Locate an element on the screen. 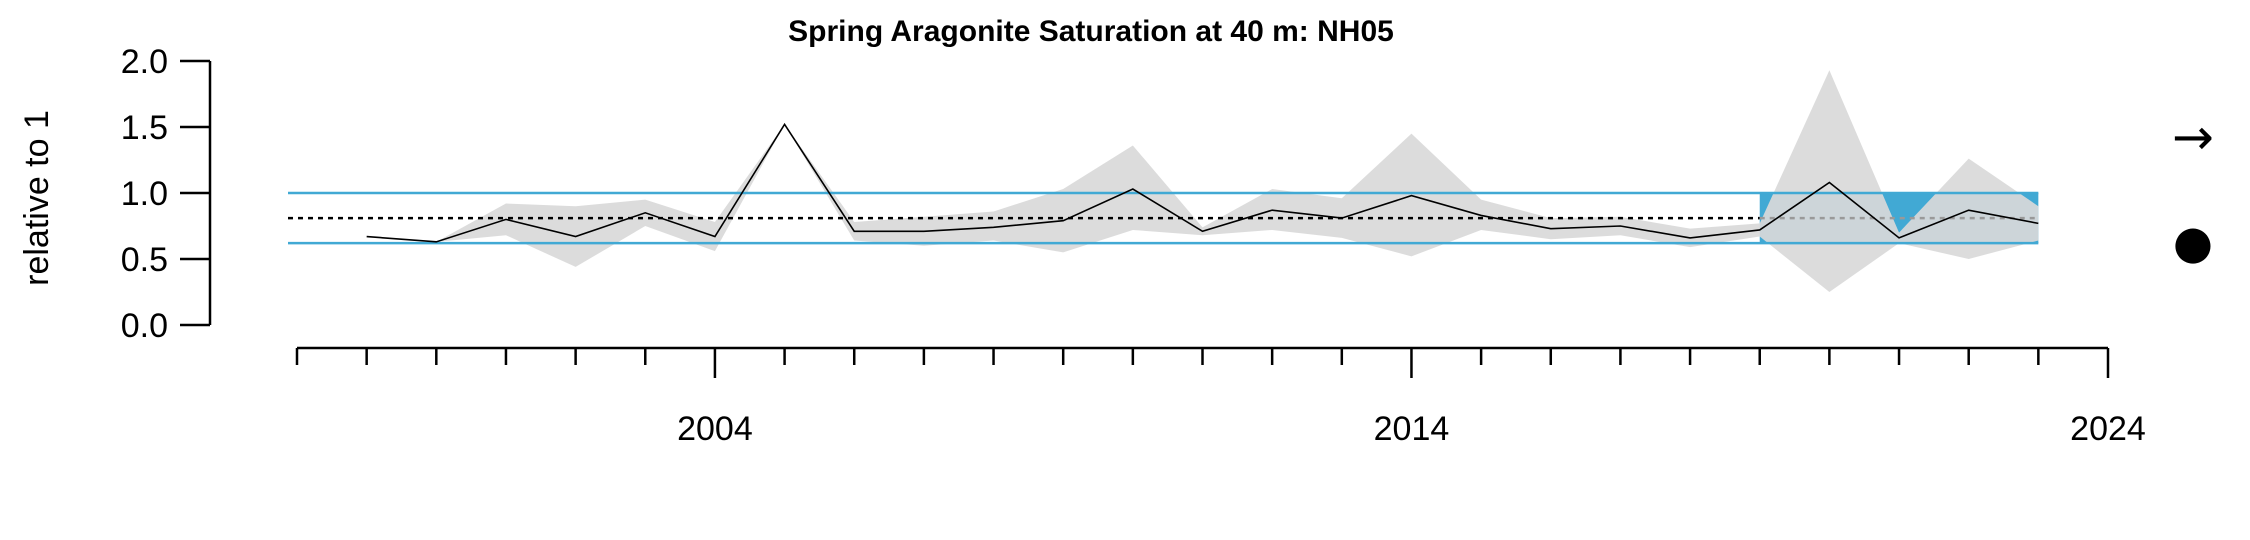 The width and height of the screenshot is (2250, 540). y-tick-label: 1.0 is located at coordinates (144, 194).